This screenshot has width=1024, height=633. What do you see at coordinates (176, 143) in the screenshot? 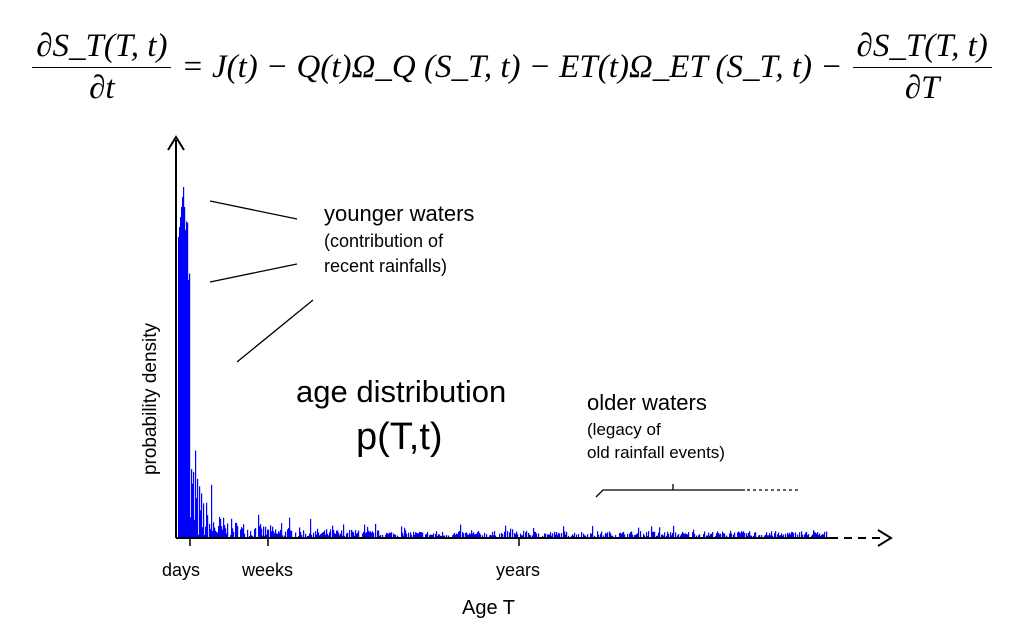
I see `y-axis-arrow-icon` at bounding box center [176, 143].